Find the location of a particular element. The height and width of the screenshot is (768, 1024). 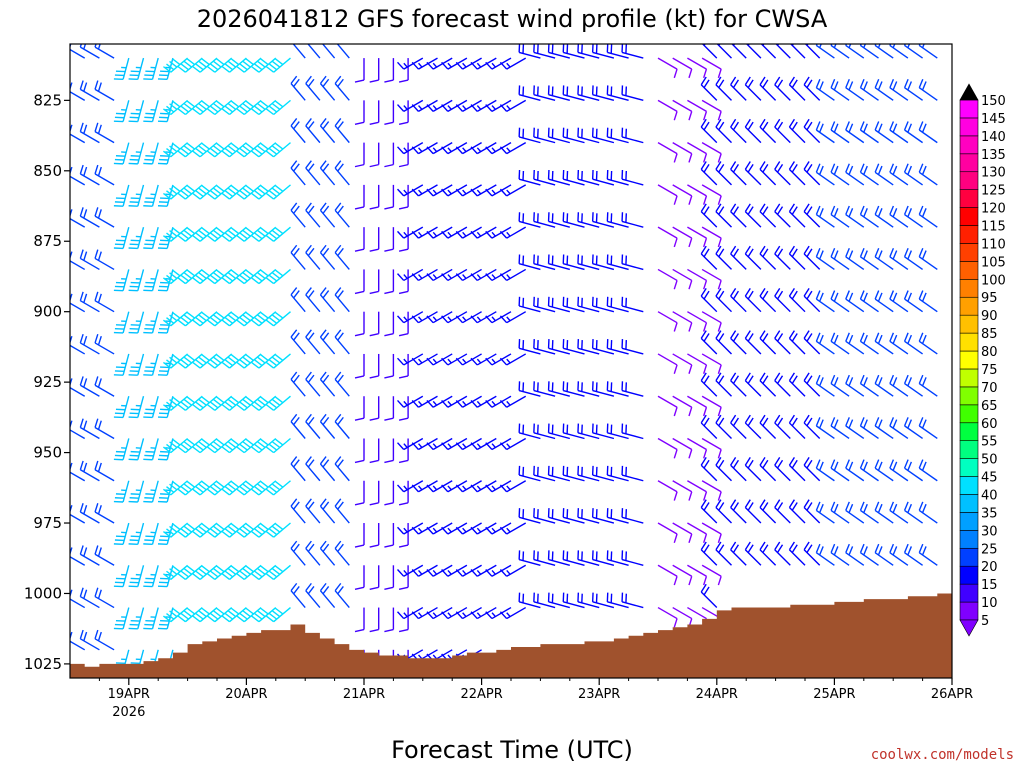

colorbar-label: 5 is located at coordinates (985, 621).